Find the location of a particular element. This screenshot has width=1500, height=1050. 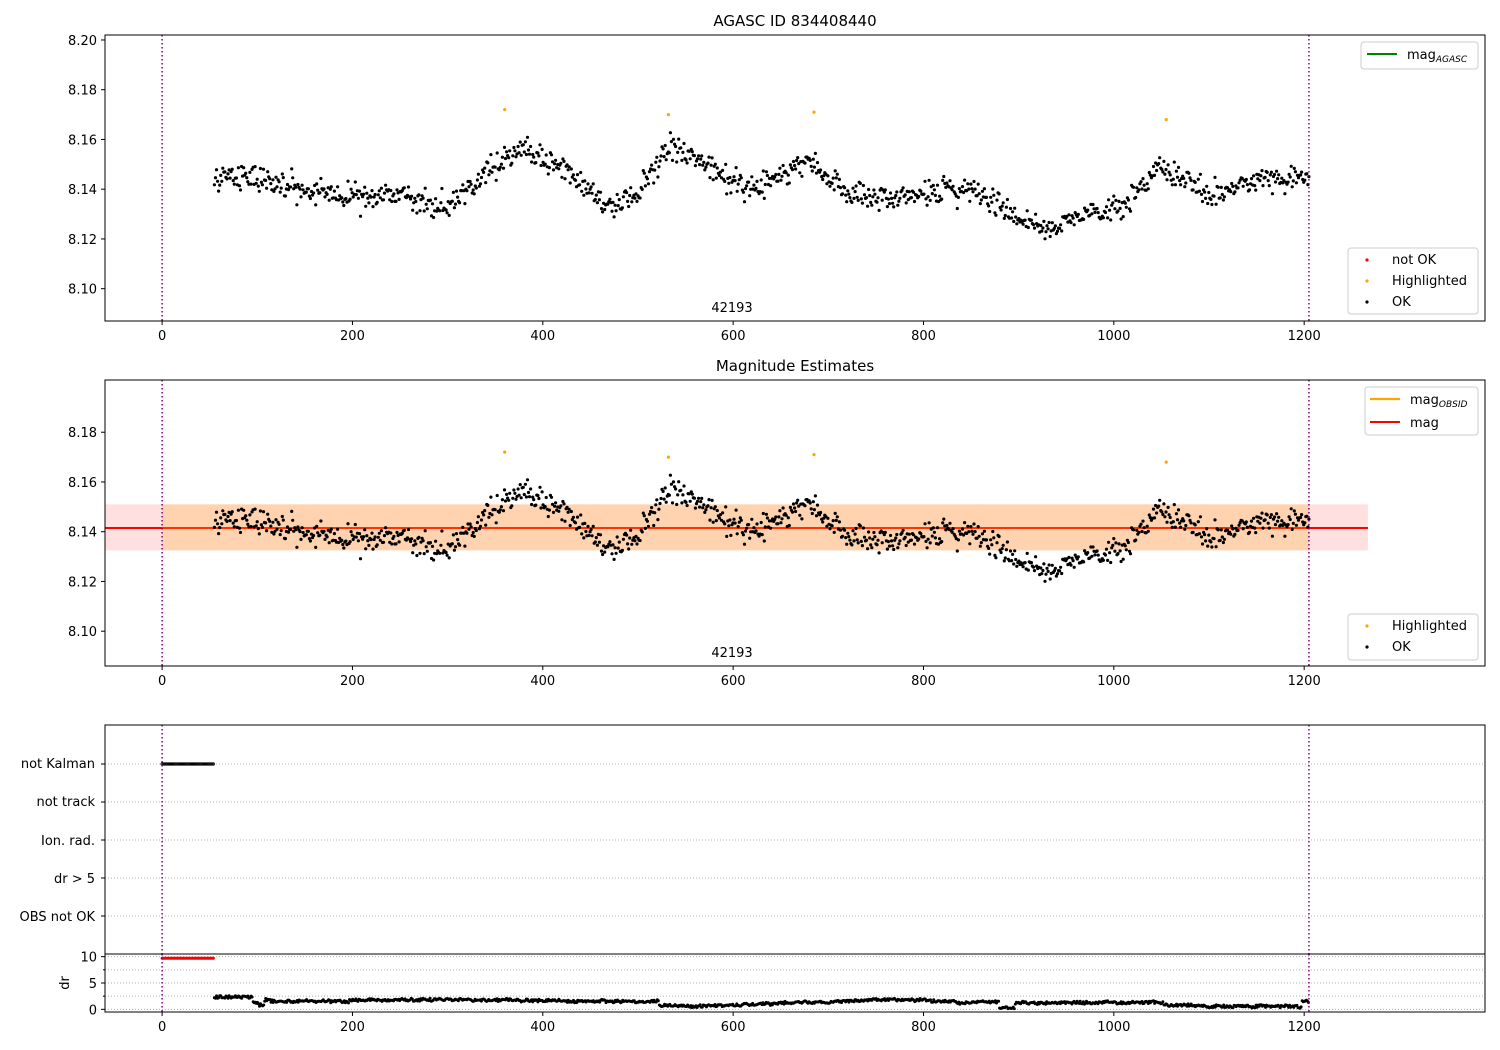

y-tick-label: 8.16 is located at coordinates (82, 140).